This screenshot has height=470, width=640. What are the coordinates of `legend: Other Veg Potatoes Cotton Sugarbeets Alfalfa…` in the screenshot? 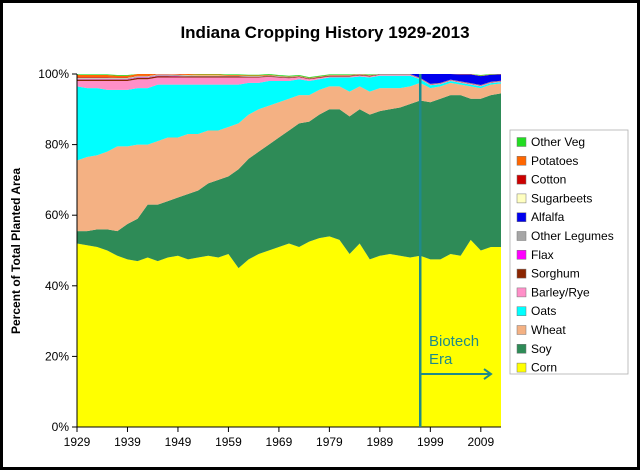 It's located at (565, 255).